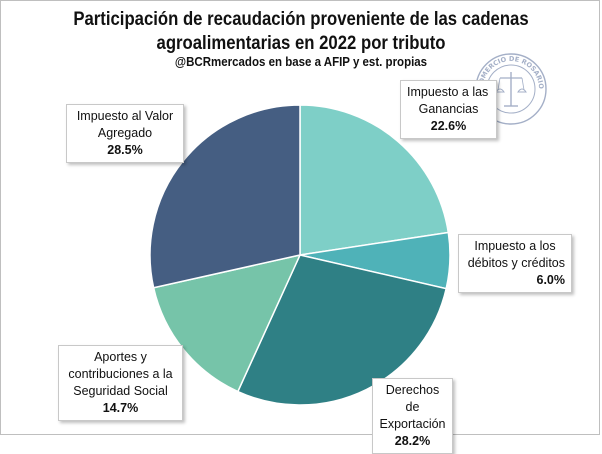 This screenshot has width=602, height=454. I want to click on slice-label-text: Derechos de, so click(412, 398).